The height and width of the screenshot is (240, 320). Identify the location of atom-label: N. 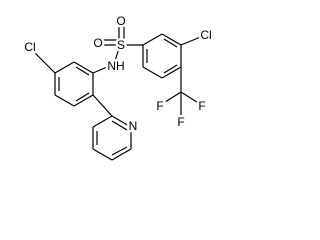
(133, 126).